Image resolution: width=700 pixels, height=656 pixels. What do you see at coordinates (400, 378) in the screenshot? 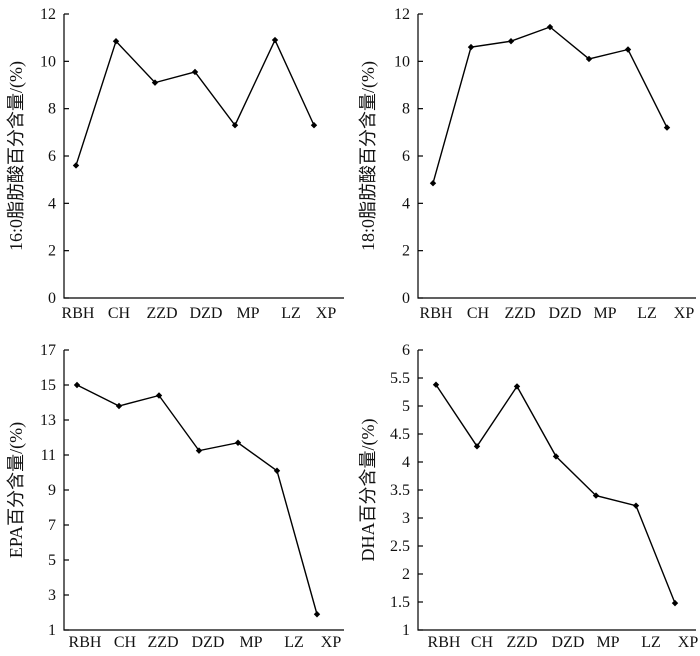
I see `y-tick-label: 5.5` at bounding box center [400, 378].